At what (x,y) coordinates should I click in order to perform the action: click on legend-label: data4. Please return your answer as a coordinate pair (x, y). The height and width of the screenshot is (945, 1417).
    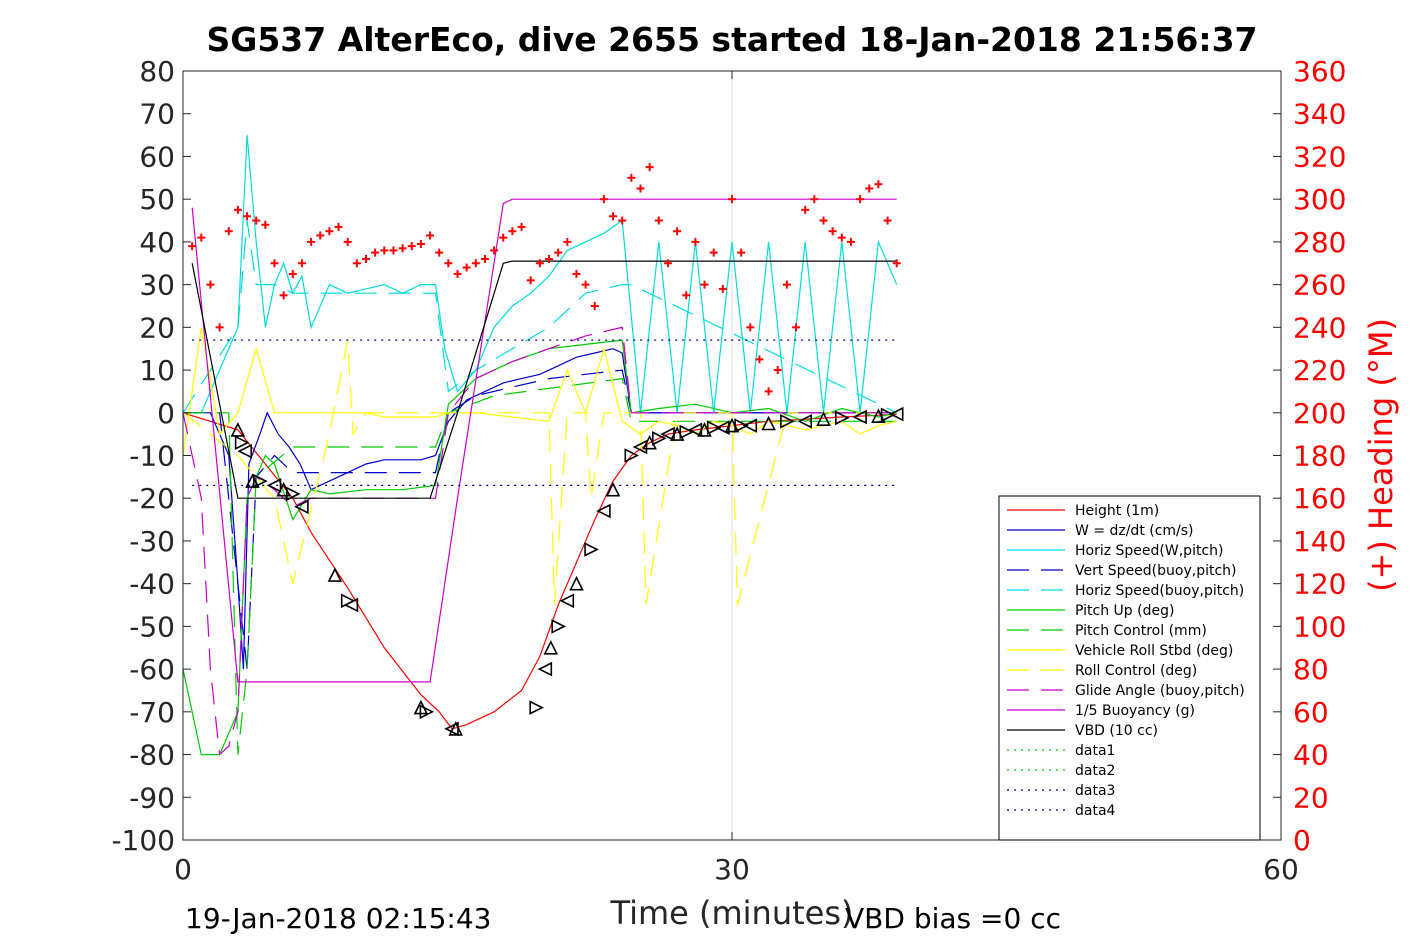
    Looking at the image, I should click on (1095, 811).